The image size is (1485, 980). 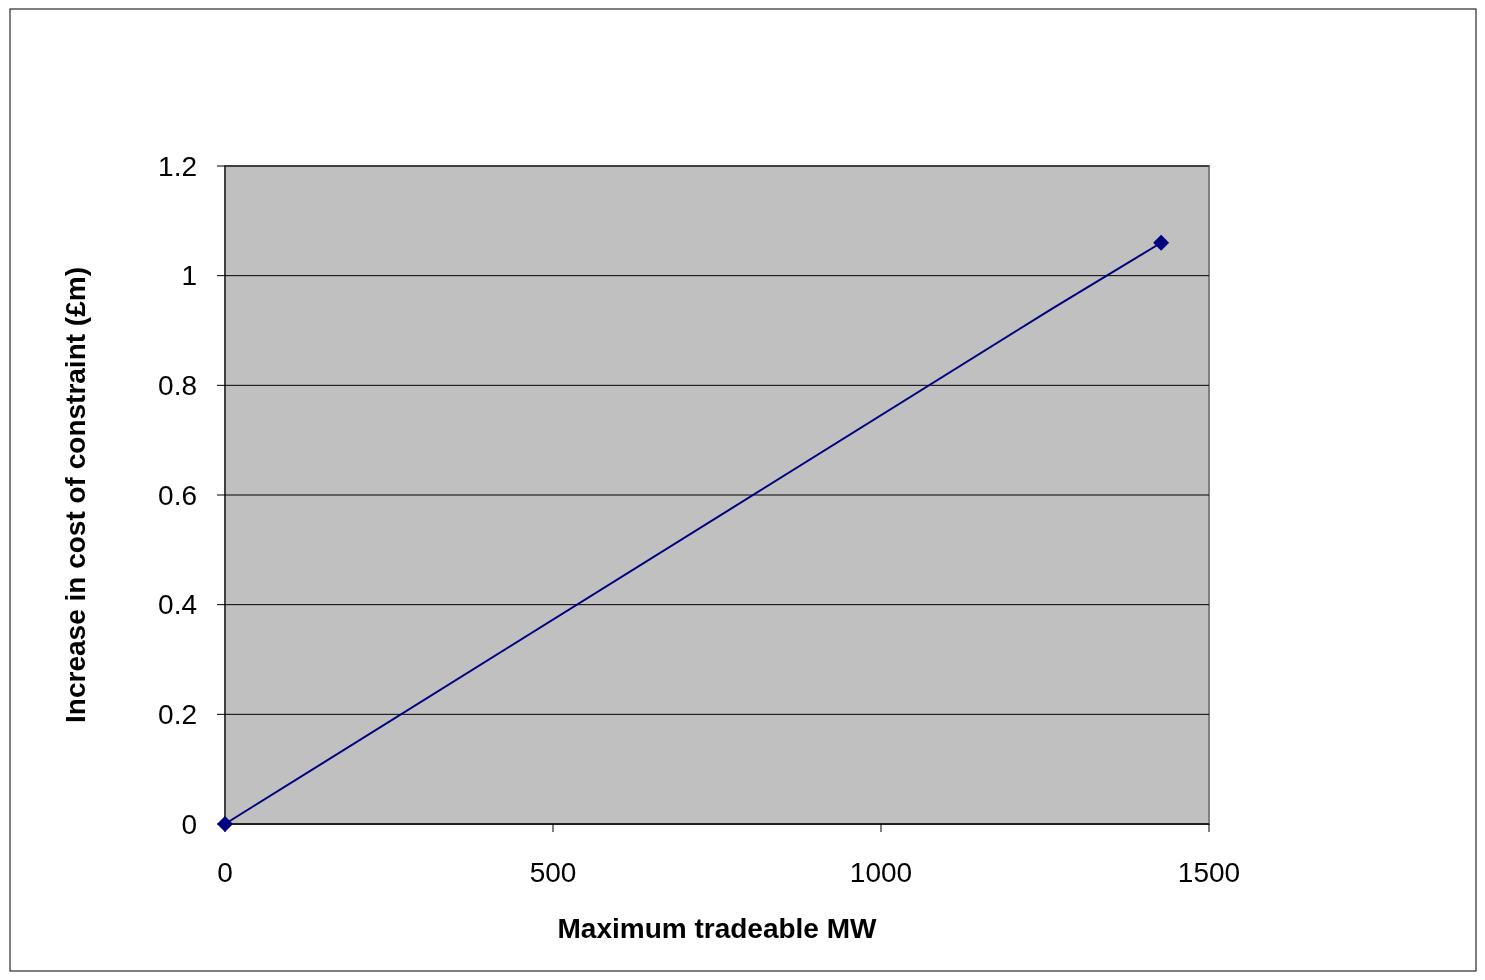 I want to click on x-tick-label: 0, so click(x=225, y=872).